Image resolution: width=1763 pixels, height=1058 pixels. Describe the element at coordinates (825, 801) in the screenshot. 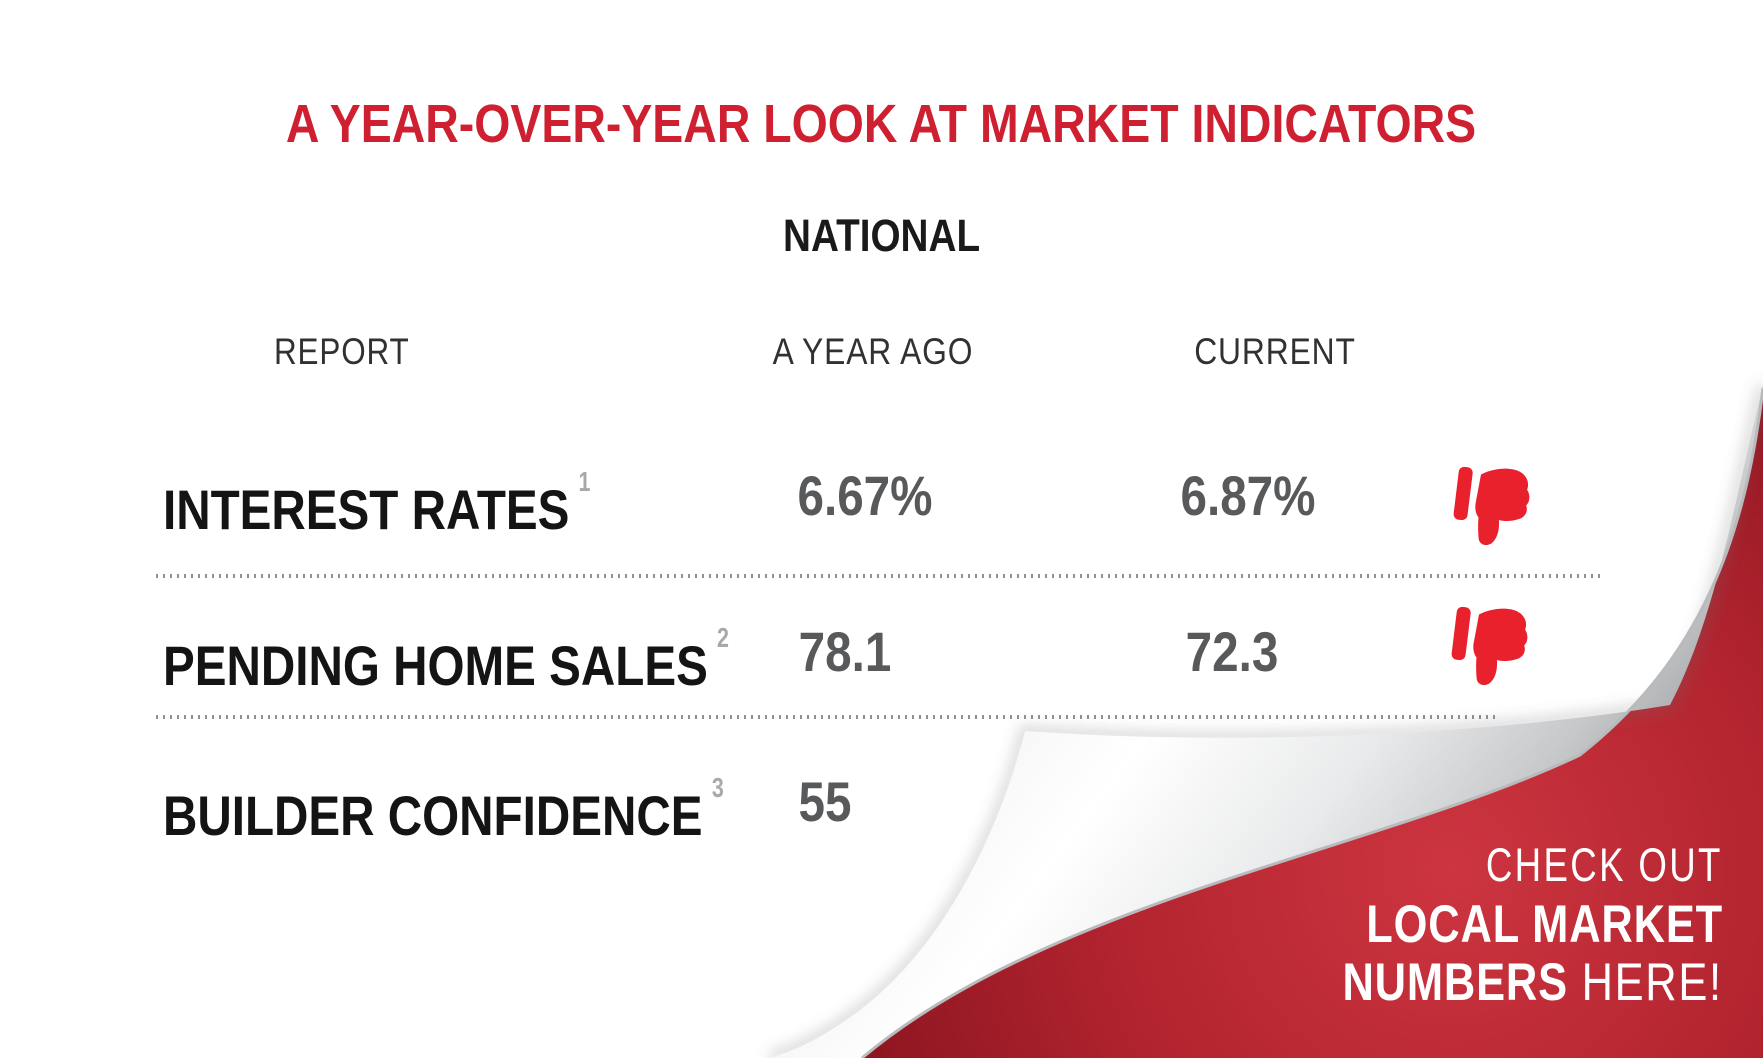

I see `value-builder-confidence-year-ago: 55` at that location.